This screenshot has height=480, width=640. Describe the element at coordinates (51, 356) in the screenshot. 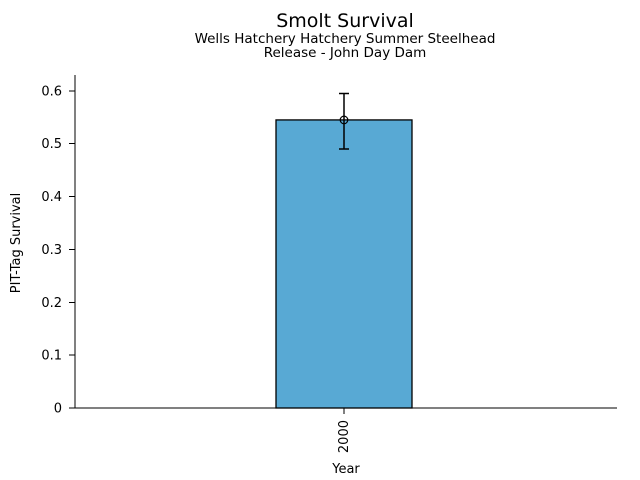

I see `y-tick-label: 0.1` at that location.